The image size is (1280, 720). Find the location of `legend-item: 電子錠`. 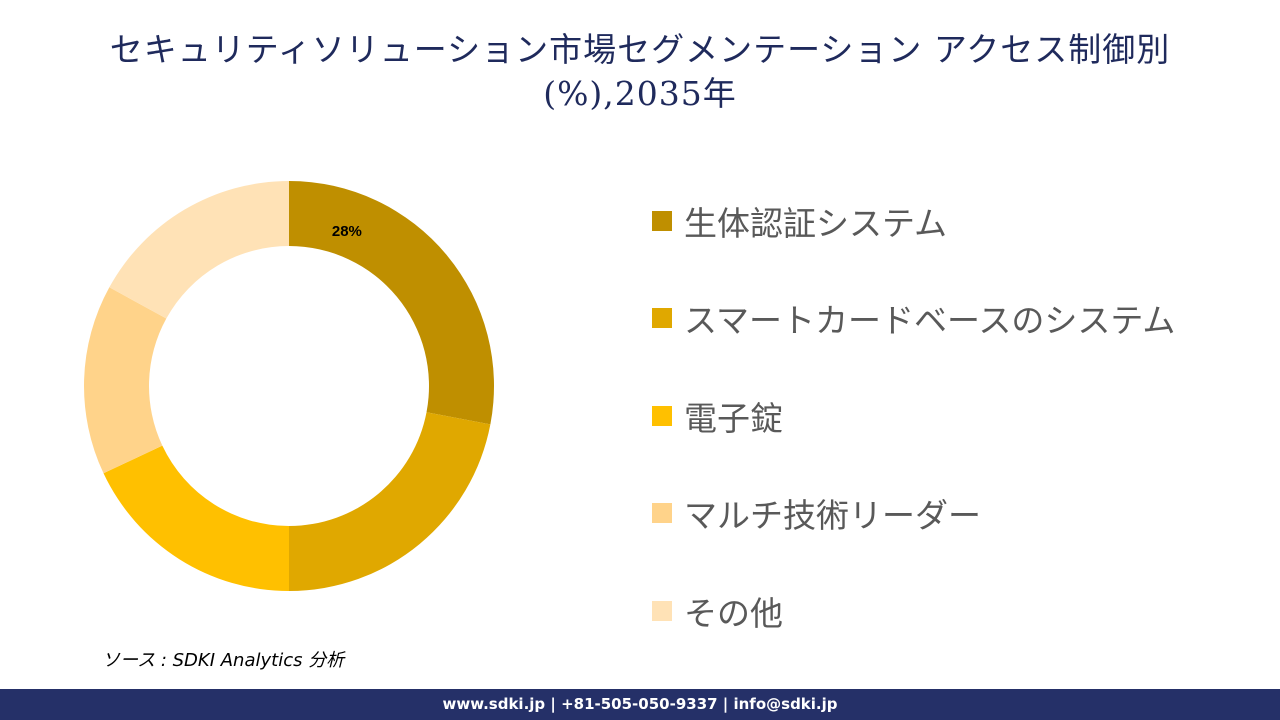

legend-item: 電子錠 is located at coordinates (913, 416).